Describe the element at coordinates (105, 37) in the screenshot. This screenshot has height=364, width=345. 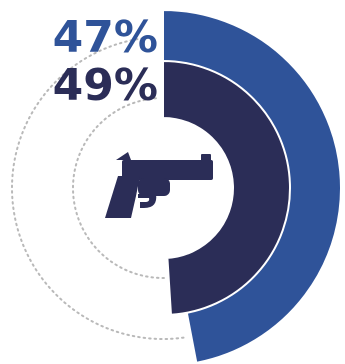
I see `outer-series-label: 47%` at that location.